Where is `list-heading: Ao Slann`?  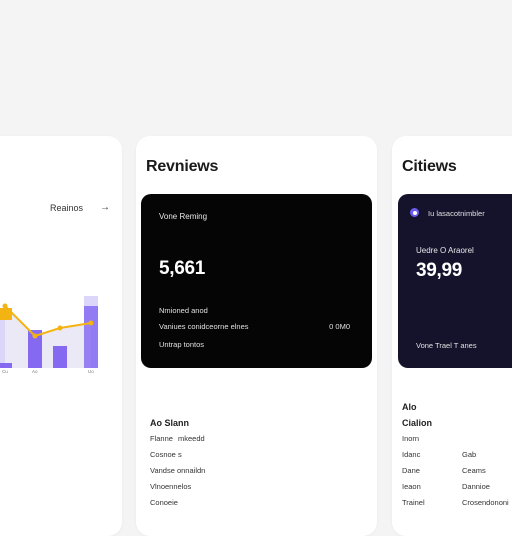 list-heading: Ao Slann is located at coordinates (170, 423).